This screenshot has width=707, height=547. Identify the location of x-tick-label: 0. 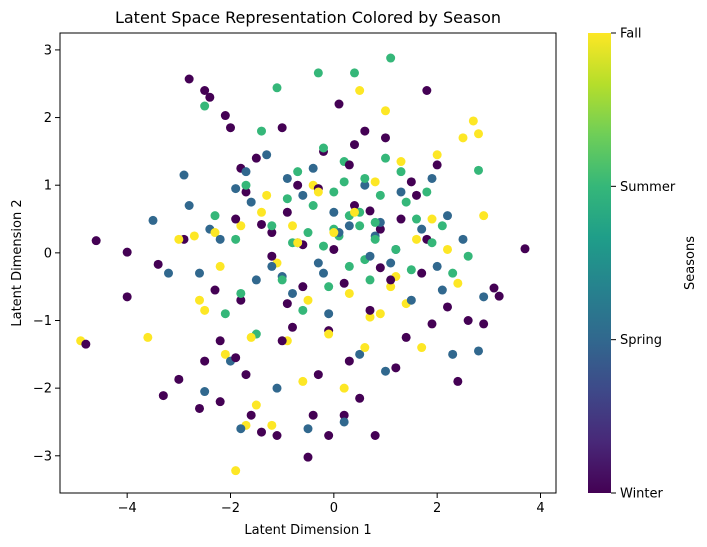
(334, 508).